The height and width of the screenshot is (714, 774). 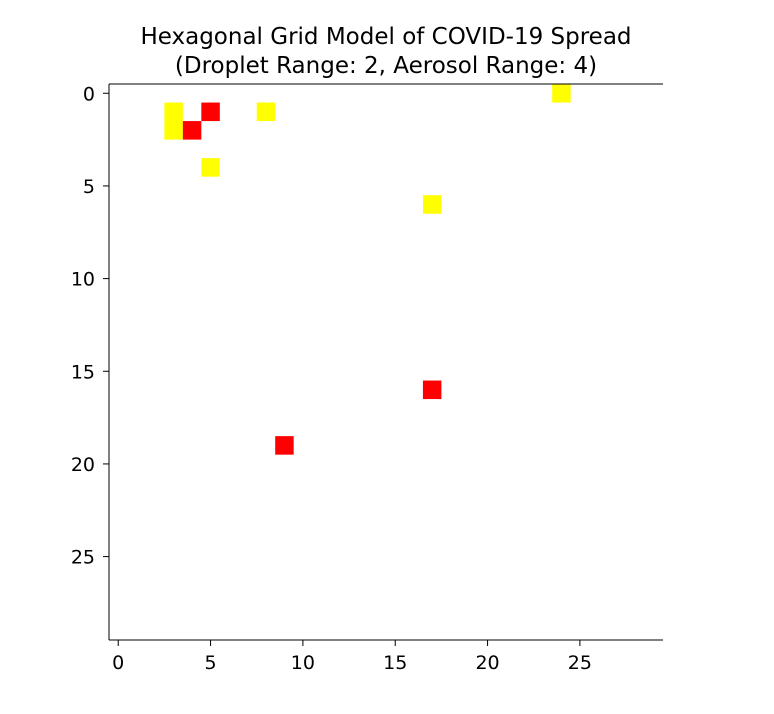 I want to click on chart-title: Hexagonal Grid Model of COVID-19 Spread, so click(x=385, y=37).